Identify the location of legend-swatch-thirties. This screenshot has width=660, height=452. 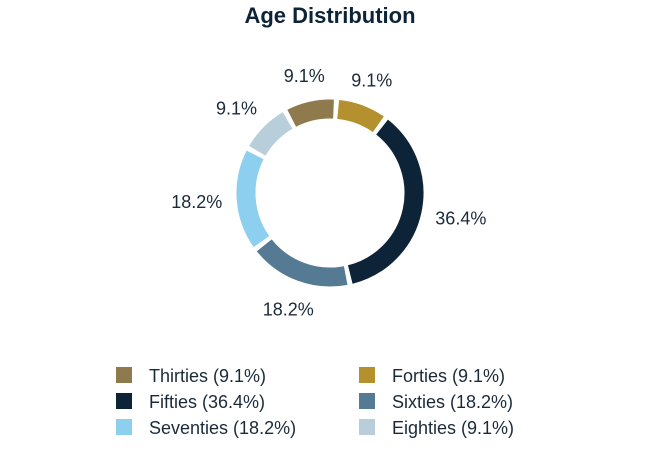
(124, 375).